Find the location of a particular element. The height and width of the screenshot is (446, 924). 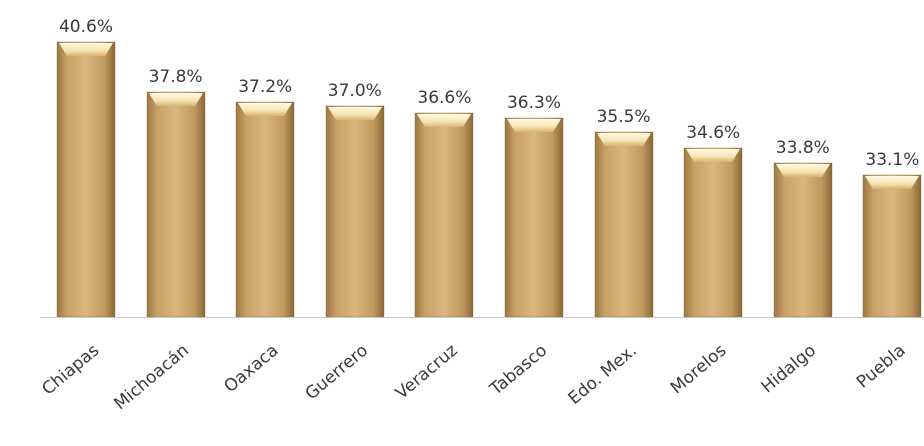

data-label: 35.5% is located at coordinates (624, 117).